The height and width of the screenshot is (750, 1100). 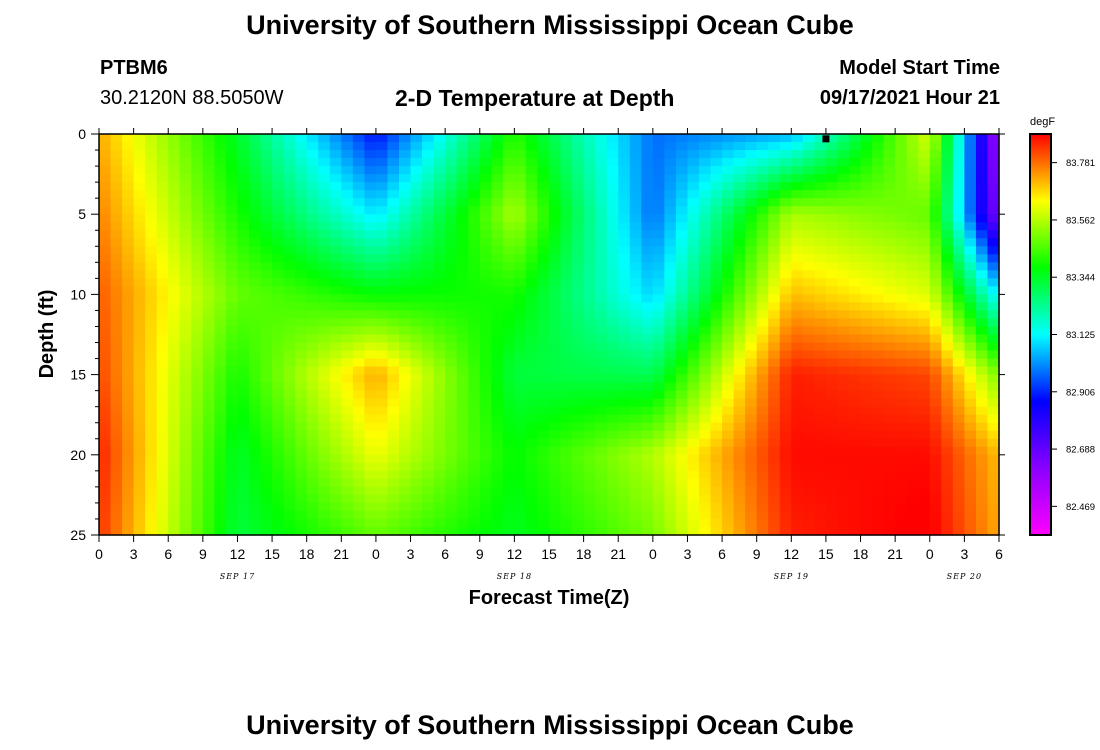 I want to click on colorbar-tick-label: 82.469, so click(x=1080, y=507).